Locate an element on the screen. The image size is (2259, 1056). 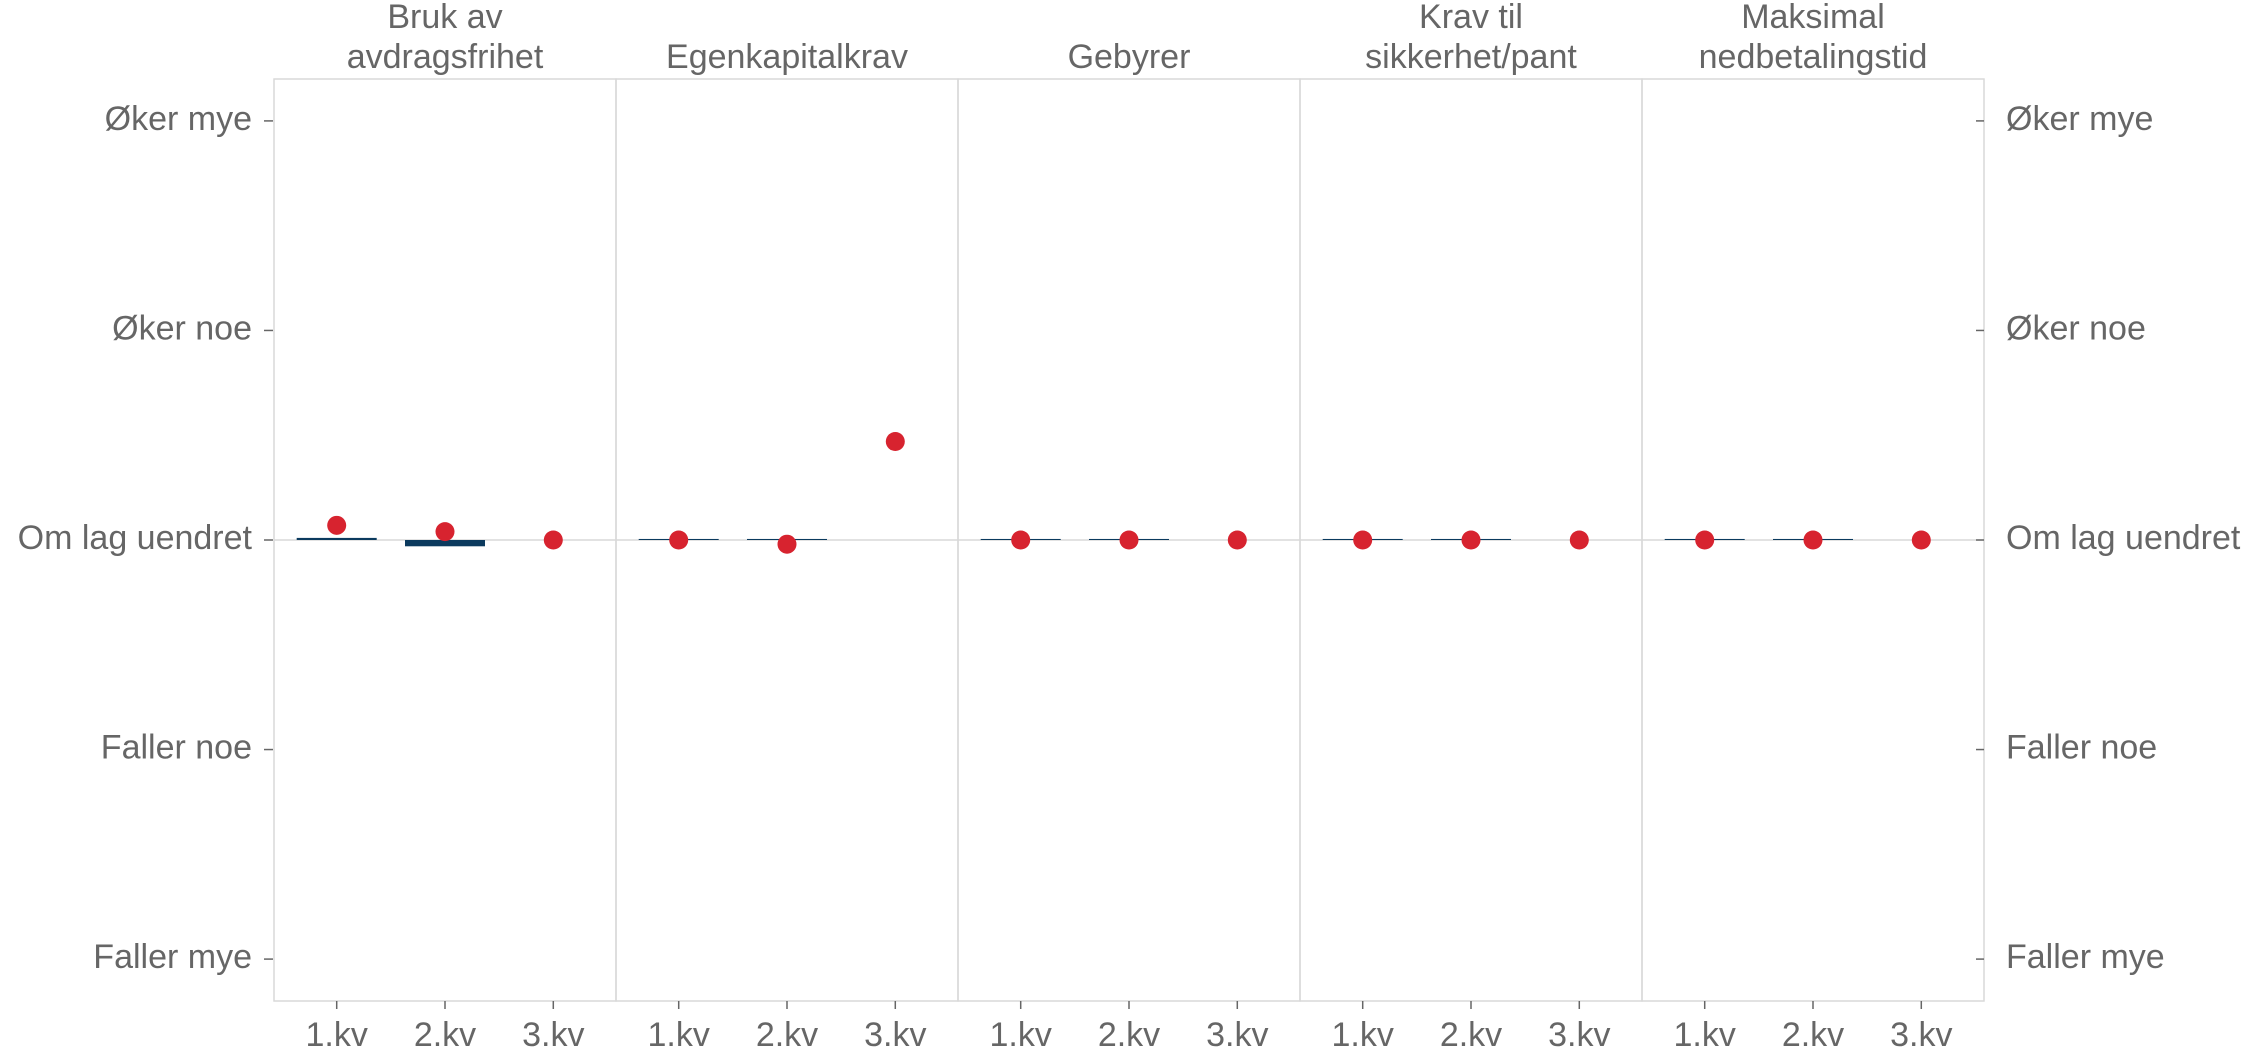
panel-title: Krav til sikkerhet/pant is located at coordinates (1471, 38).